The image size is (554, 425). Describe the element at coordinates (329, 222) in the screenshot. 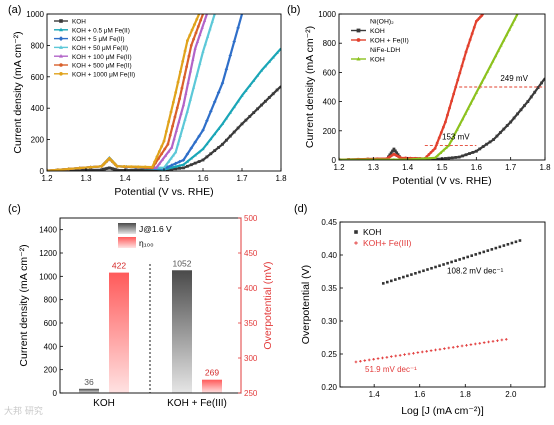

I see `y-tick-label: 0.45` at that location.